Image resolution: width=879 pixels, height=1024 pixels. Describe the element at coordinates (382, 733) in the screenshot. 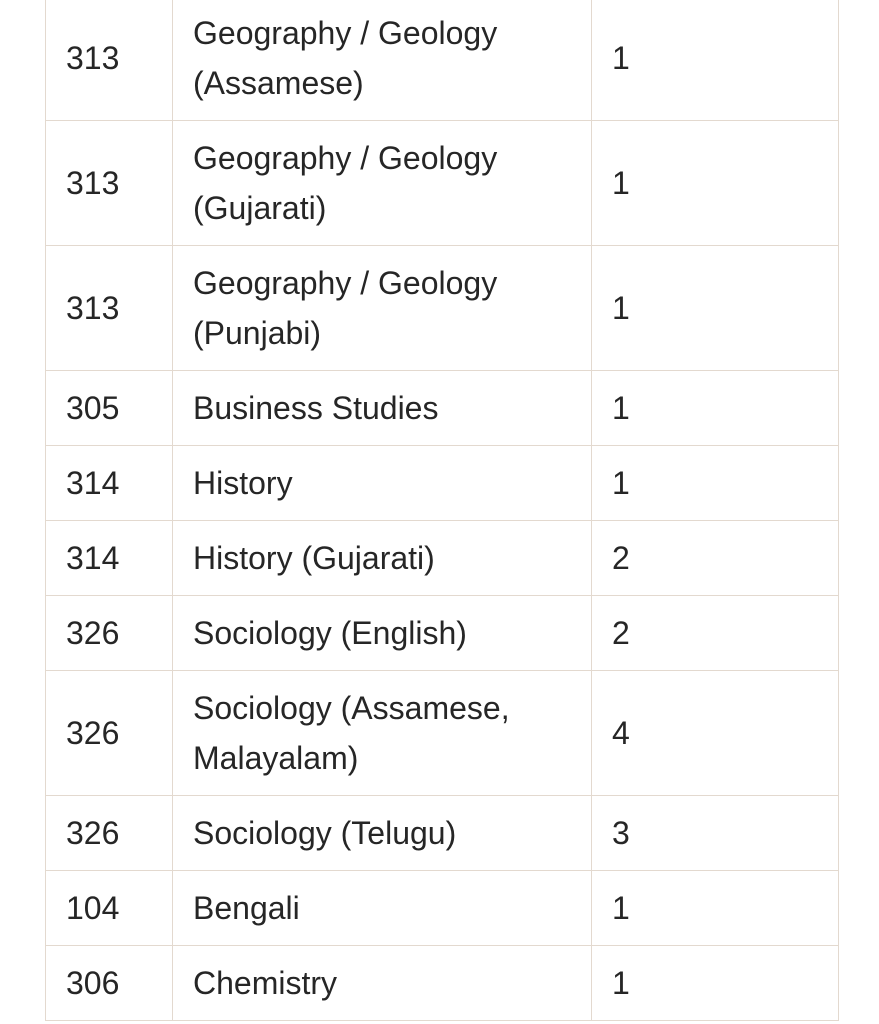

I see `subject-cell: Sociology (Assamese, Malayalam)` at that location.